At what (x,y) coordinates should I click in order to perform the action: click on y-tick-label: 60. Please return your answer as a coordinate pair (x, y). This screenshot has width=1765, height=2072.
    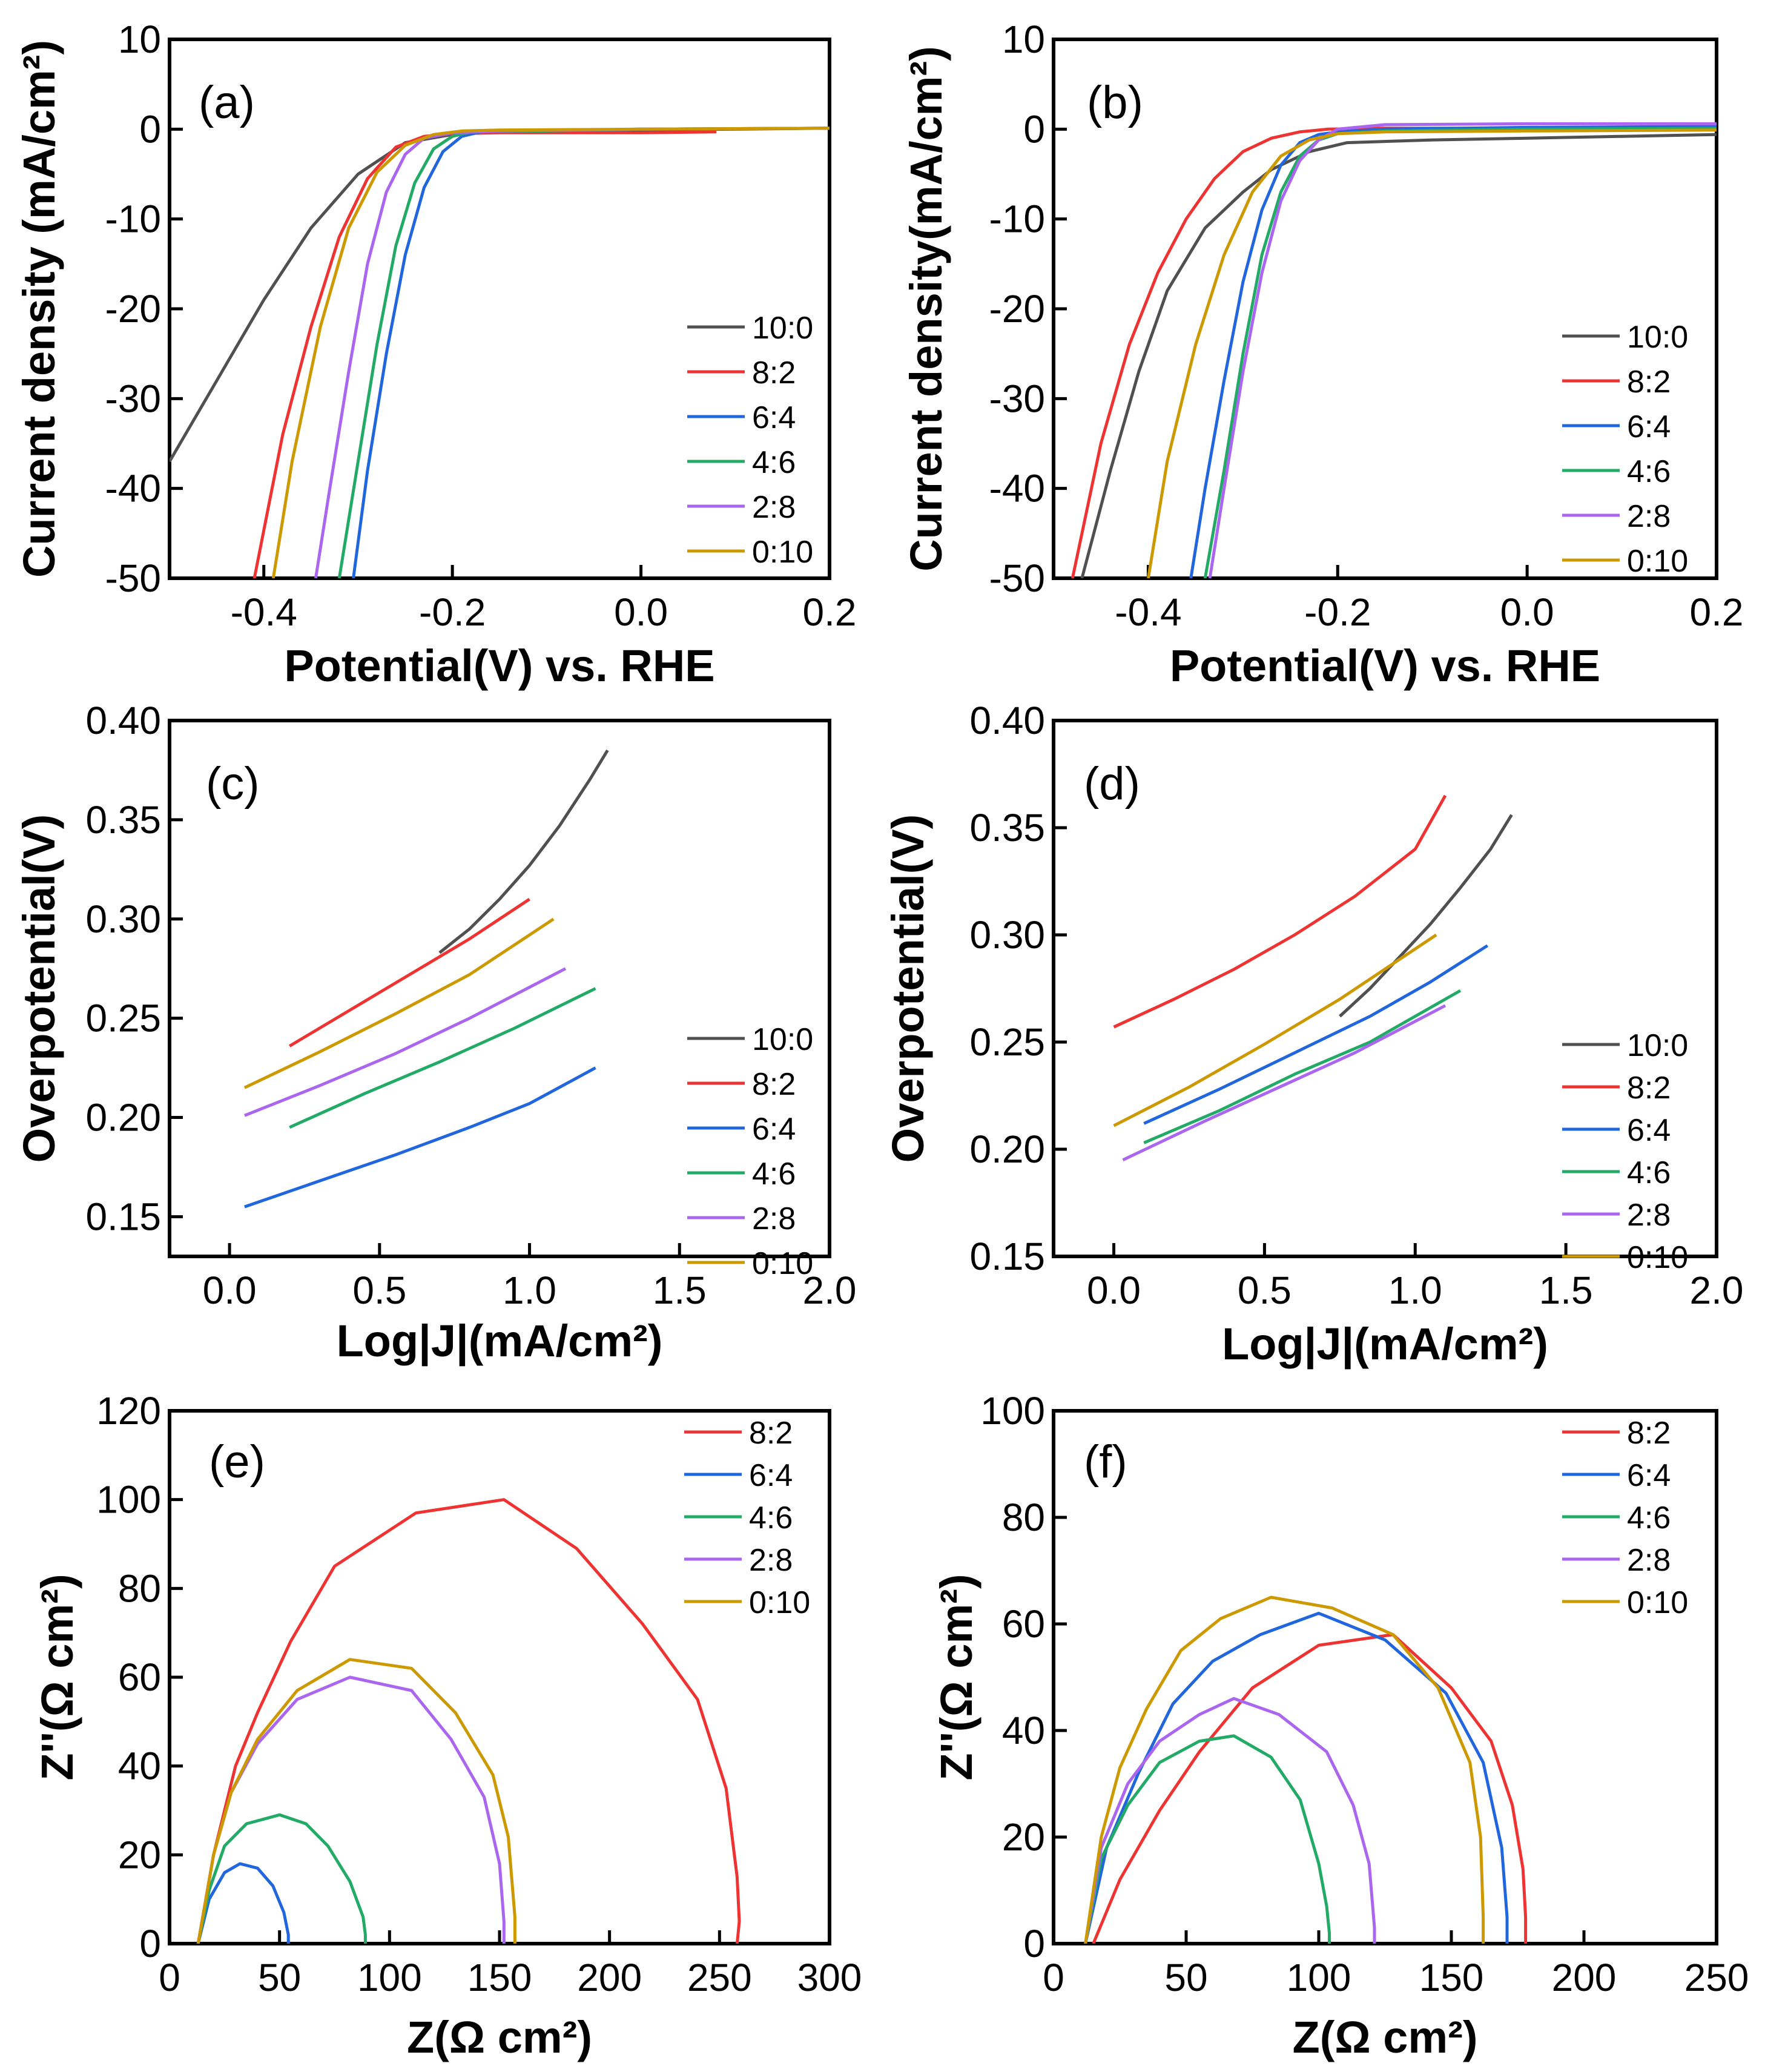
    Looking at the image, I should click on (1023, 1624).